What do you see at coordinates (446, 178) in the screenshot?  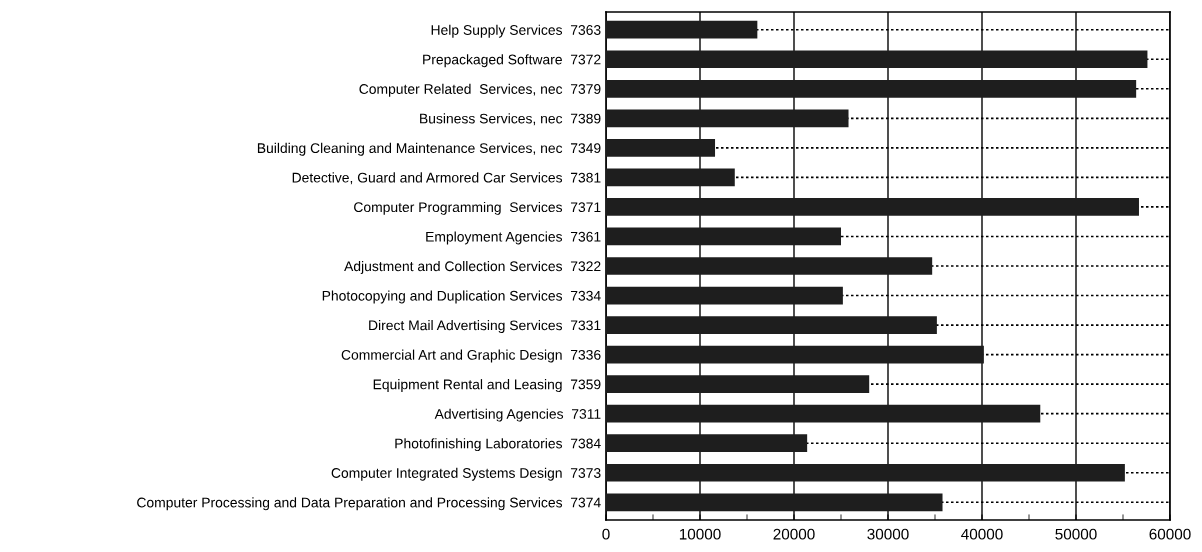 I see `y-tick-label: Detective, Guard and Armored Car Services 7381` at bounding box center [446, 178].